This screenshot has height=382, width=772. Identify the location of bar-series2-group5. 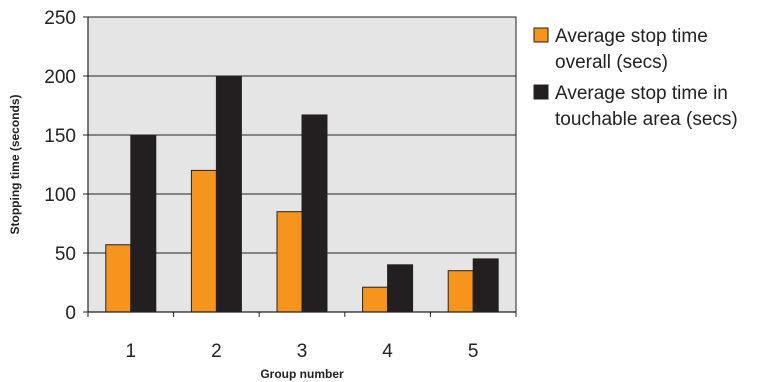
(485, 285).